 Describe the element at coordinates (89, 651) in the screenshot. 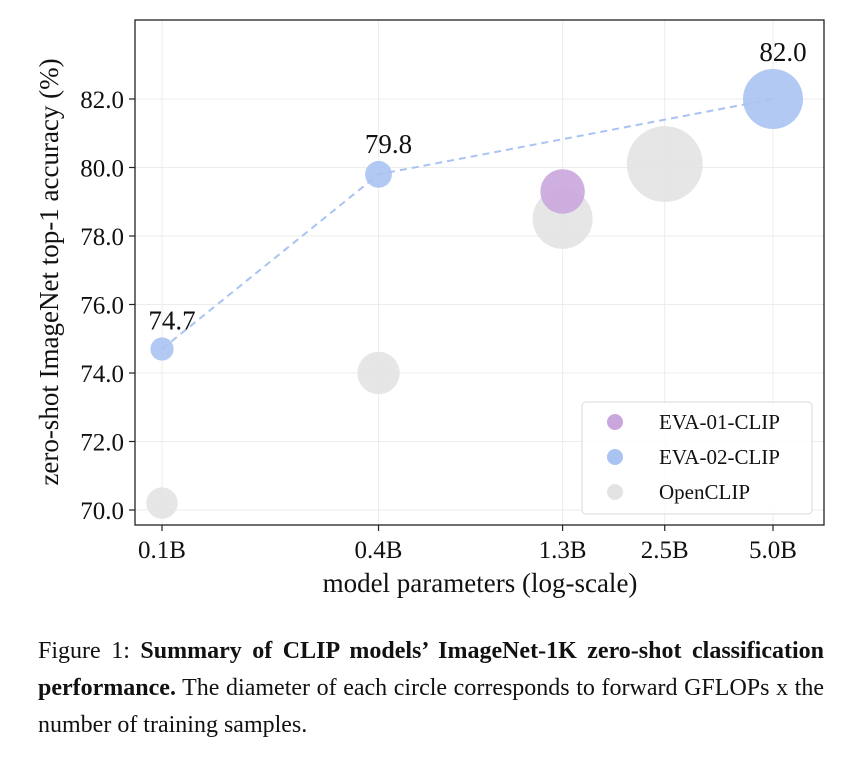

I see `caption-prefix: Figure 1:` at that location.